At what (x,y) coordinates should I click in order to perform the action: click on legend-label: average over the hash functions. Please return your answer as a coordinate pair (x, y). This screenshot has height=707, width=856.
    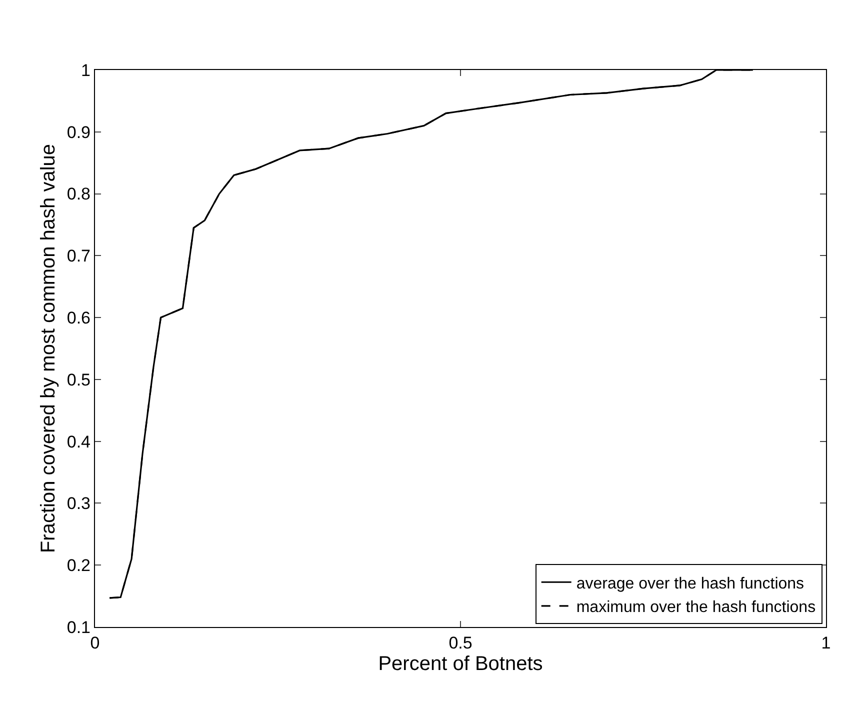
    Looking at the image, I should click on (690, 583).